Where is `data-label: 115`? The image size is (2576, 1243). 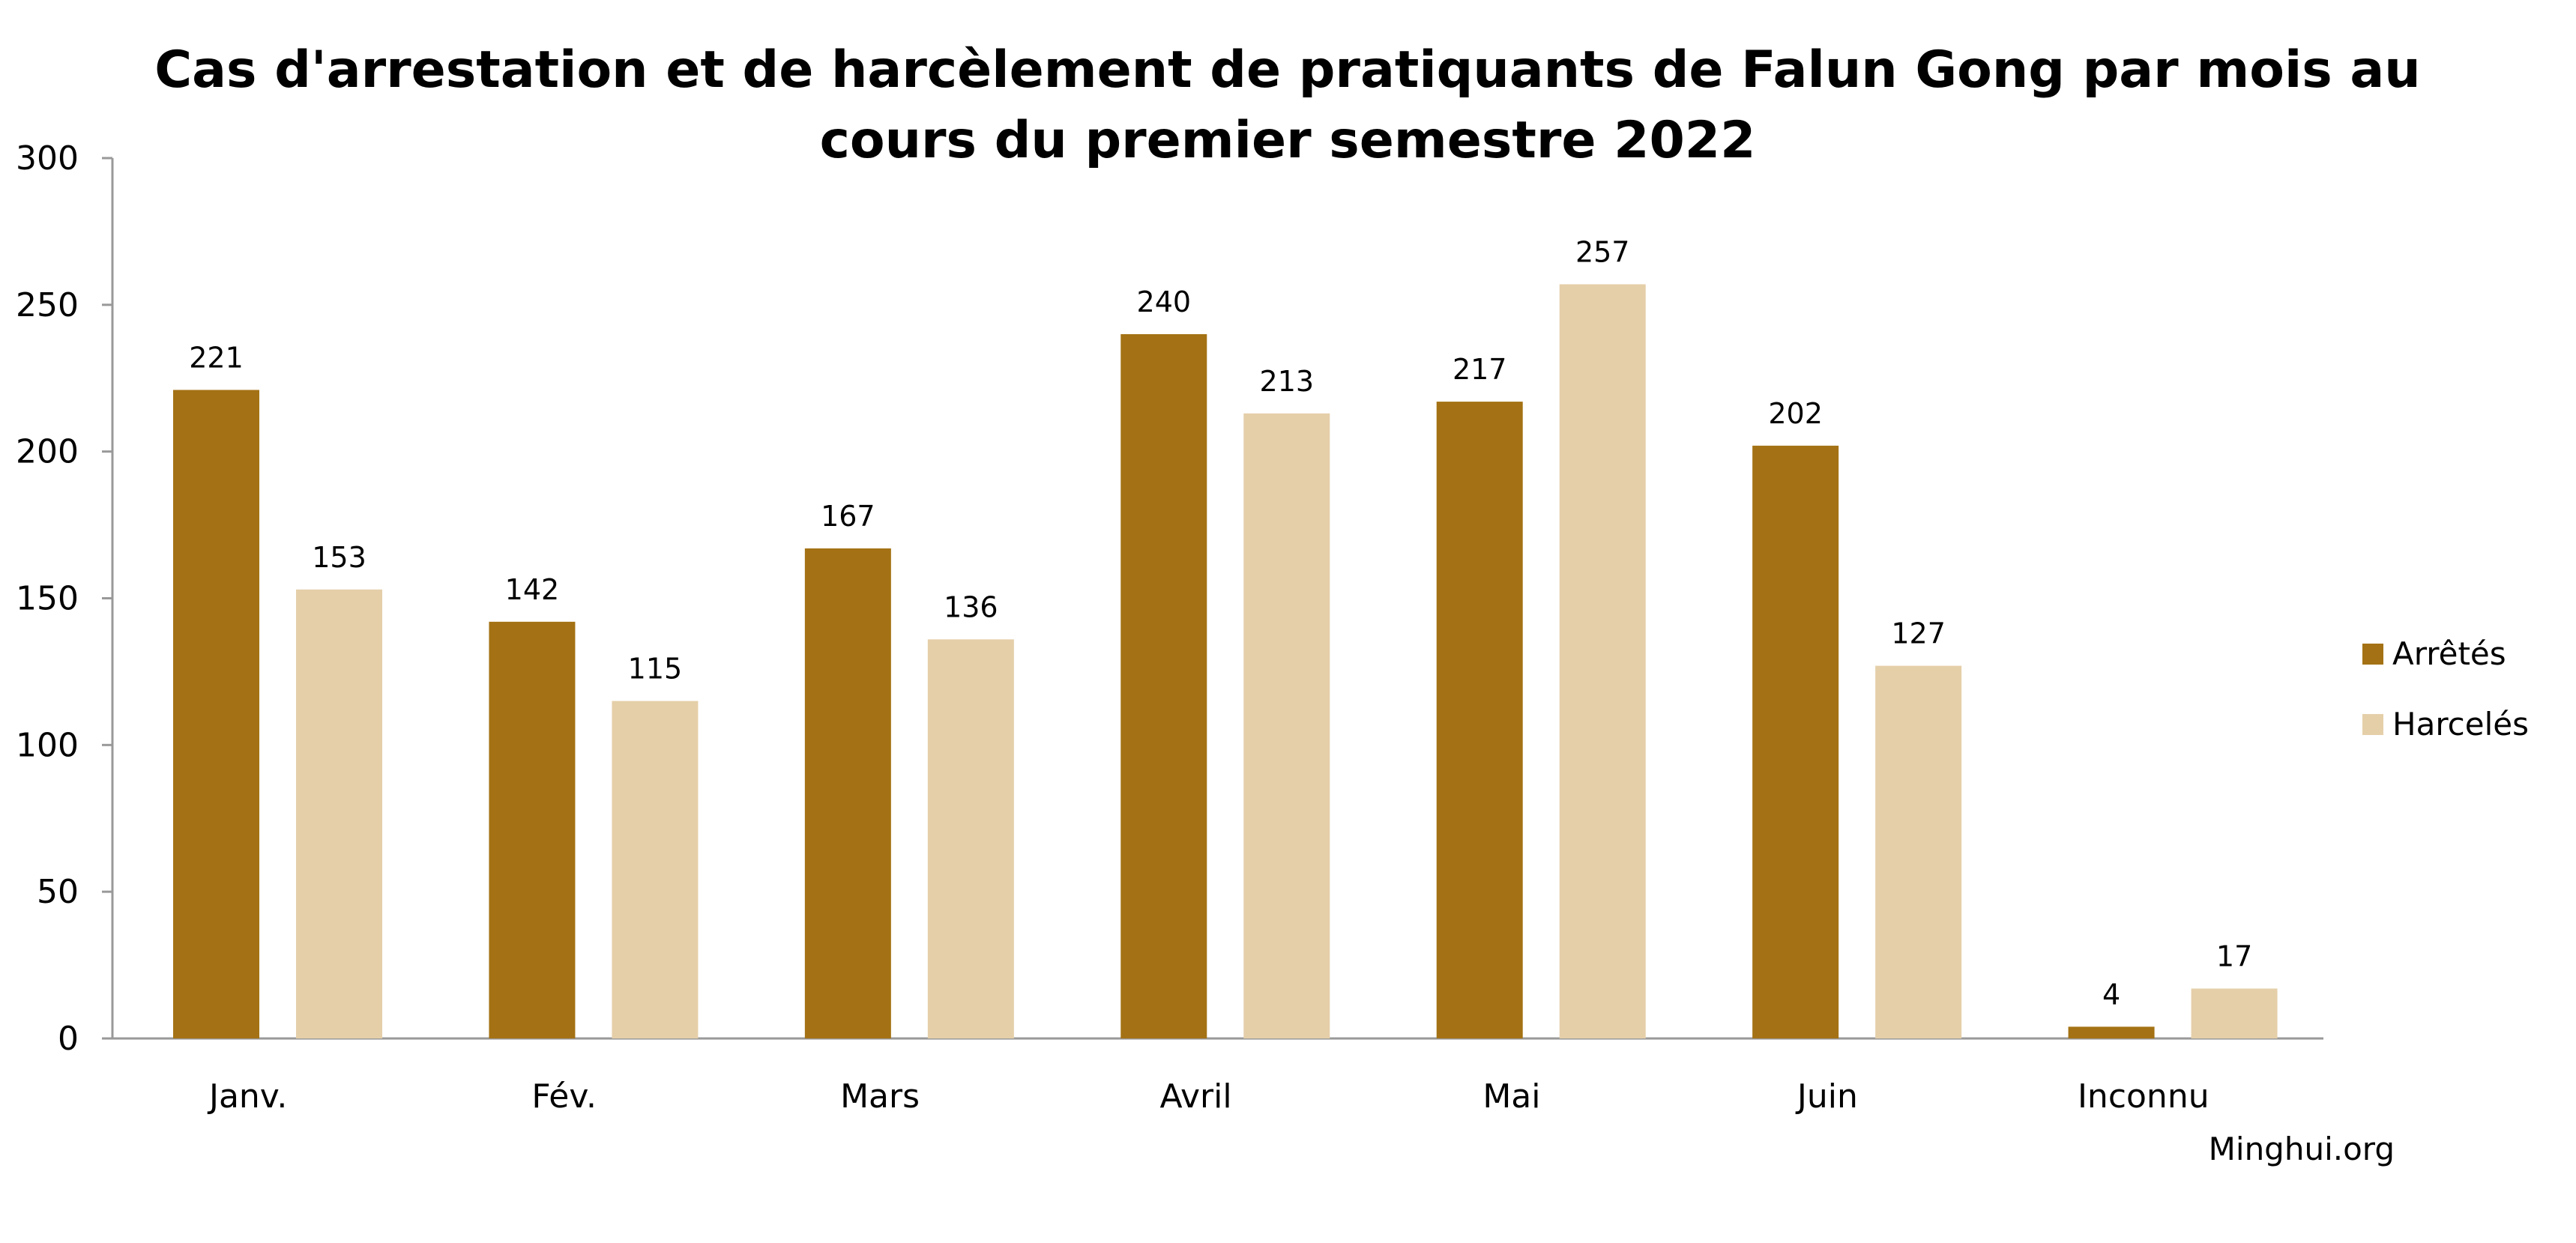 data-label: 115 is located at coordinates (656, 669).